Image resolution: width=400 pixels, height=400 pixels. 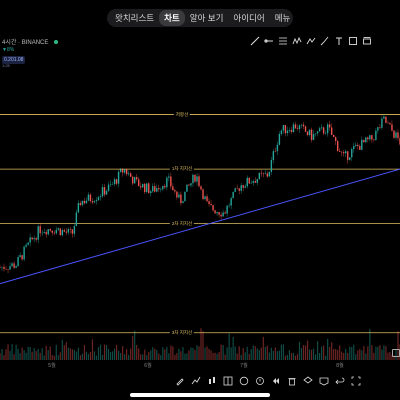 What do you see at coordinates (244, 381) in the screenshot?
I see `emoji-icon` at bounding box center [244, 381].